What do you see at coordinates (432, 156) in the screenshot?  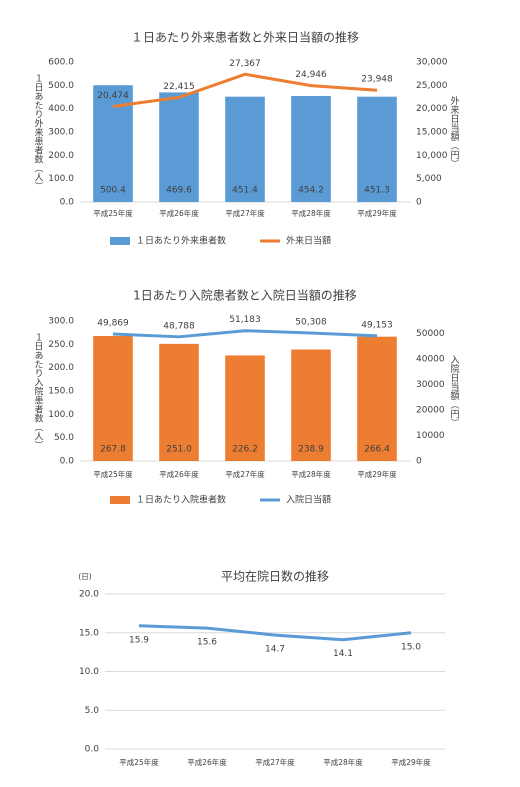 I see `y2-tick-label: 10,000` at bounding box center [432, 156].